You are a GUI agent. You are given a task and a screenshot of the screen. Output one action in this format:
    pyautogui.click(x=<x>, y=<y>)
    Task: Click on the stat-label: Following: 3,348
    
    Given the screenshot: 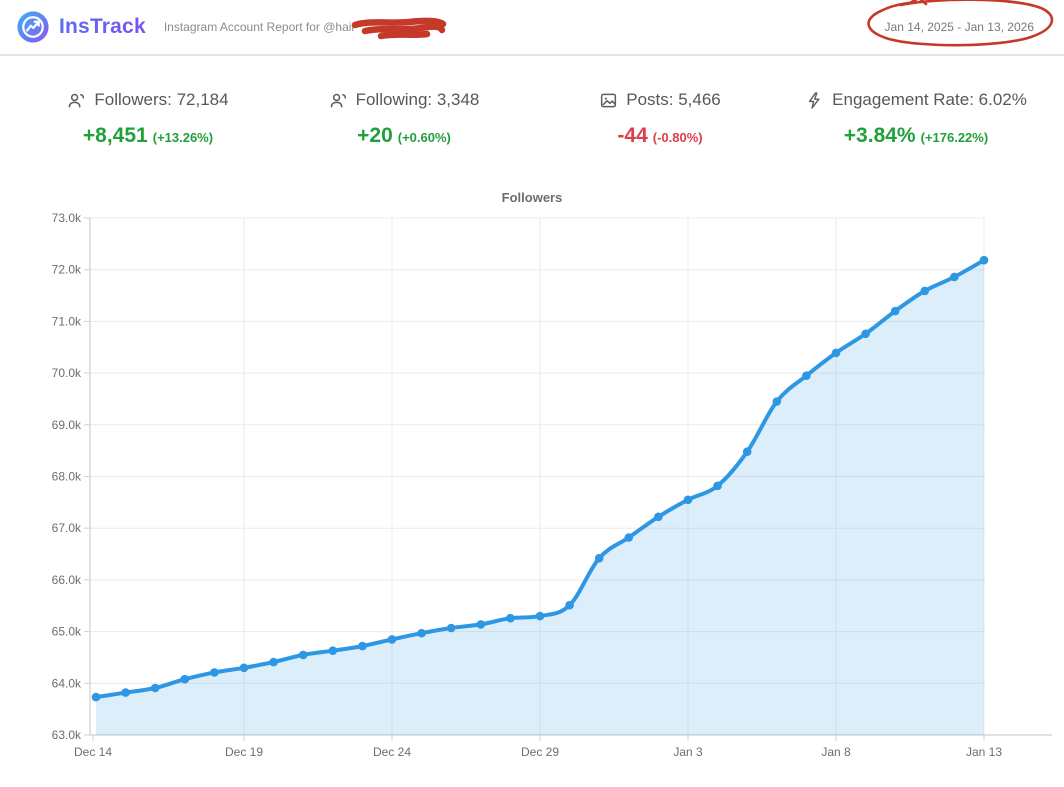 What is the action you would take?
    pyautogui.click(x=417, y=99)
    